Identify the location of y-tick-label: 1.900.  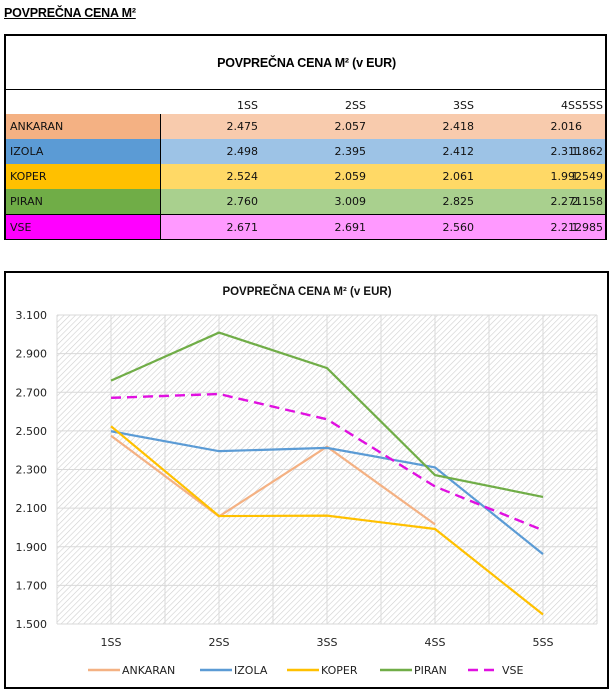
(32, 547).